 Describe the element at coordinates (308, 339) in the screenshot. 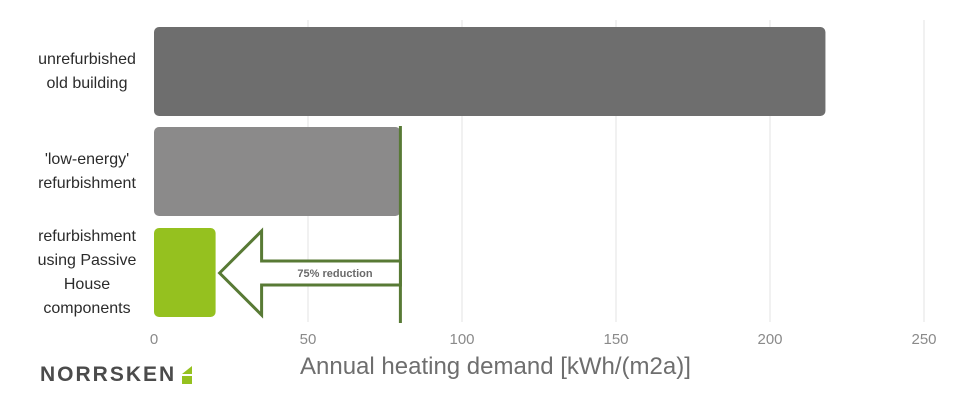

I see `x-tick-label: 50` at that location.